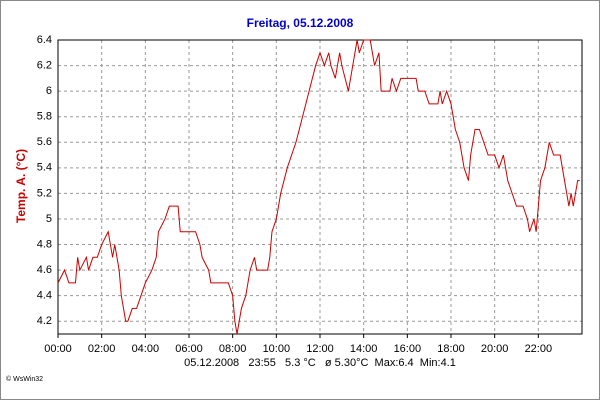 Image resolution: width=600 pixels, height=400 pixels. I want to click on y-tick-label: 4.6, so click(44, 270).